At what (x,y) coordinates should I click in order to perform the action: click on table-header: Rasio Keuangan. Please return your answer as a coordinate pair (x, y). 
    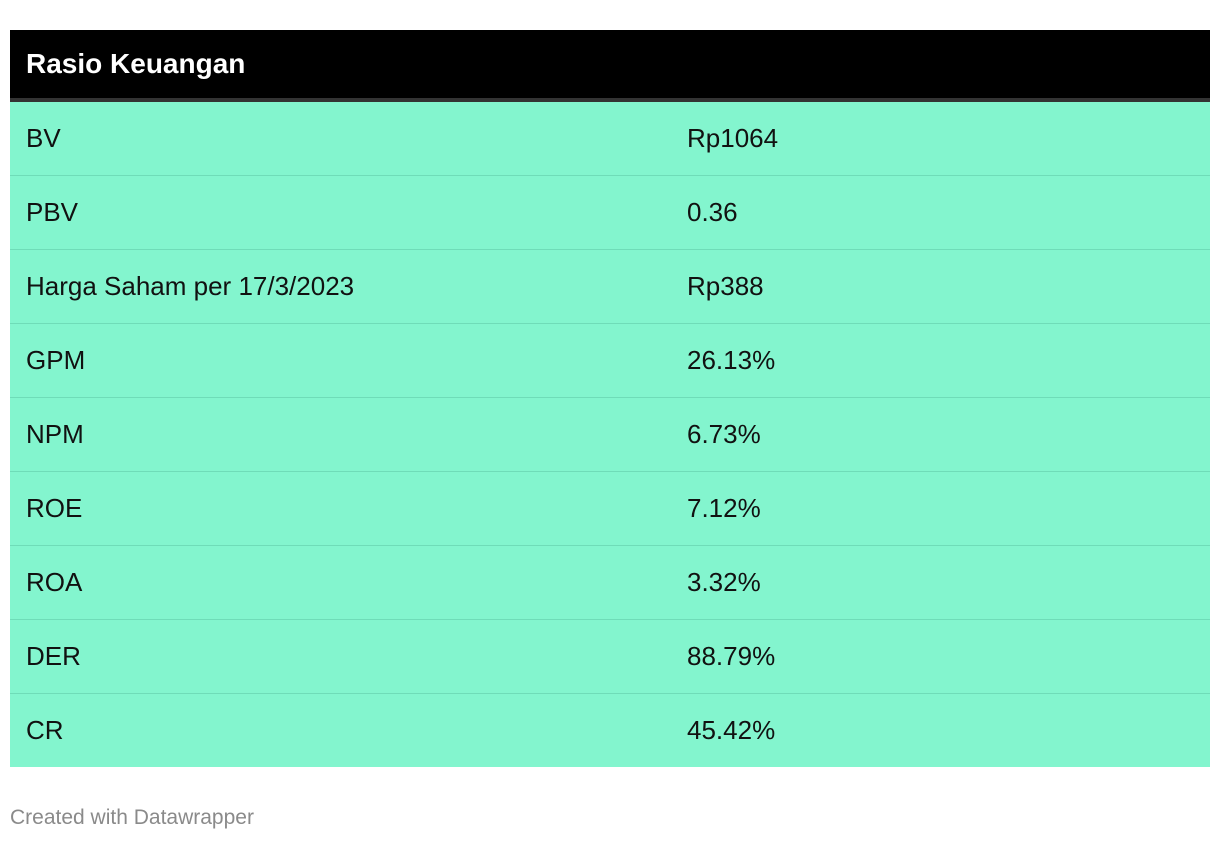
    Looking at the image, I should click on (610, 66).